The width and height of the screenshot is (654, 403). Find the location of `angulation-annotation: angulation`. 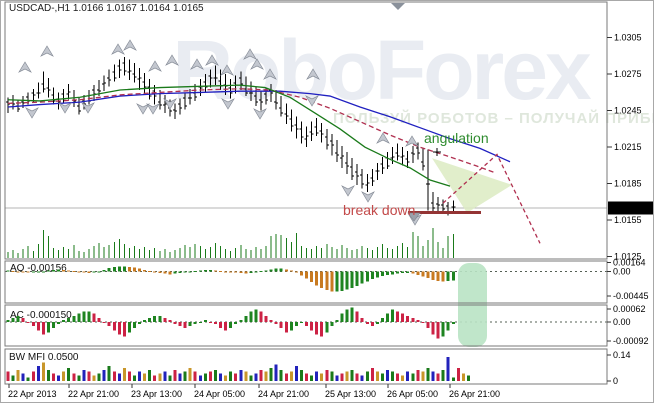

angulation-annotation: angulation is located at coordinates (456, 138).